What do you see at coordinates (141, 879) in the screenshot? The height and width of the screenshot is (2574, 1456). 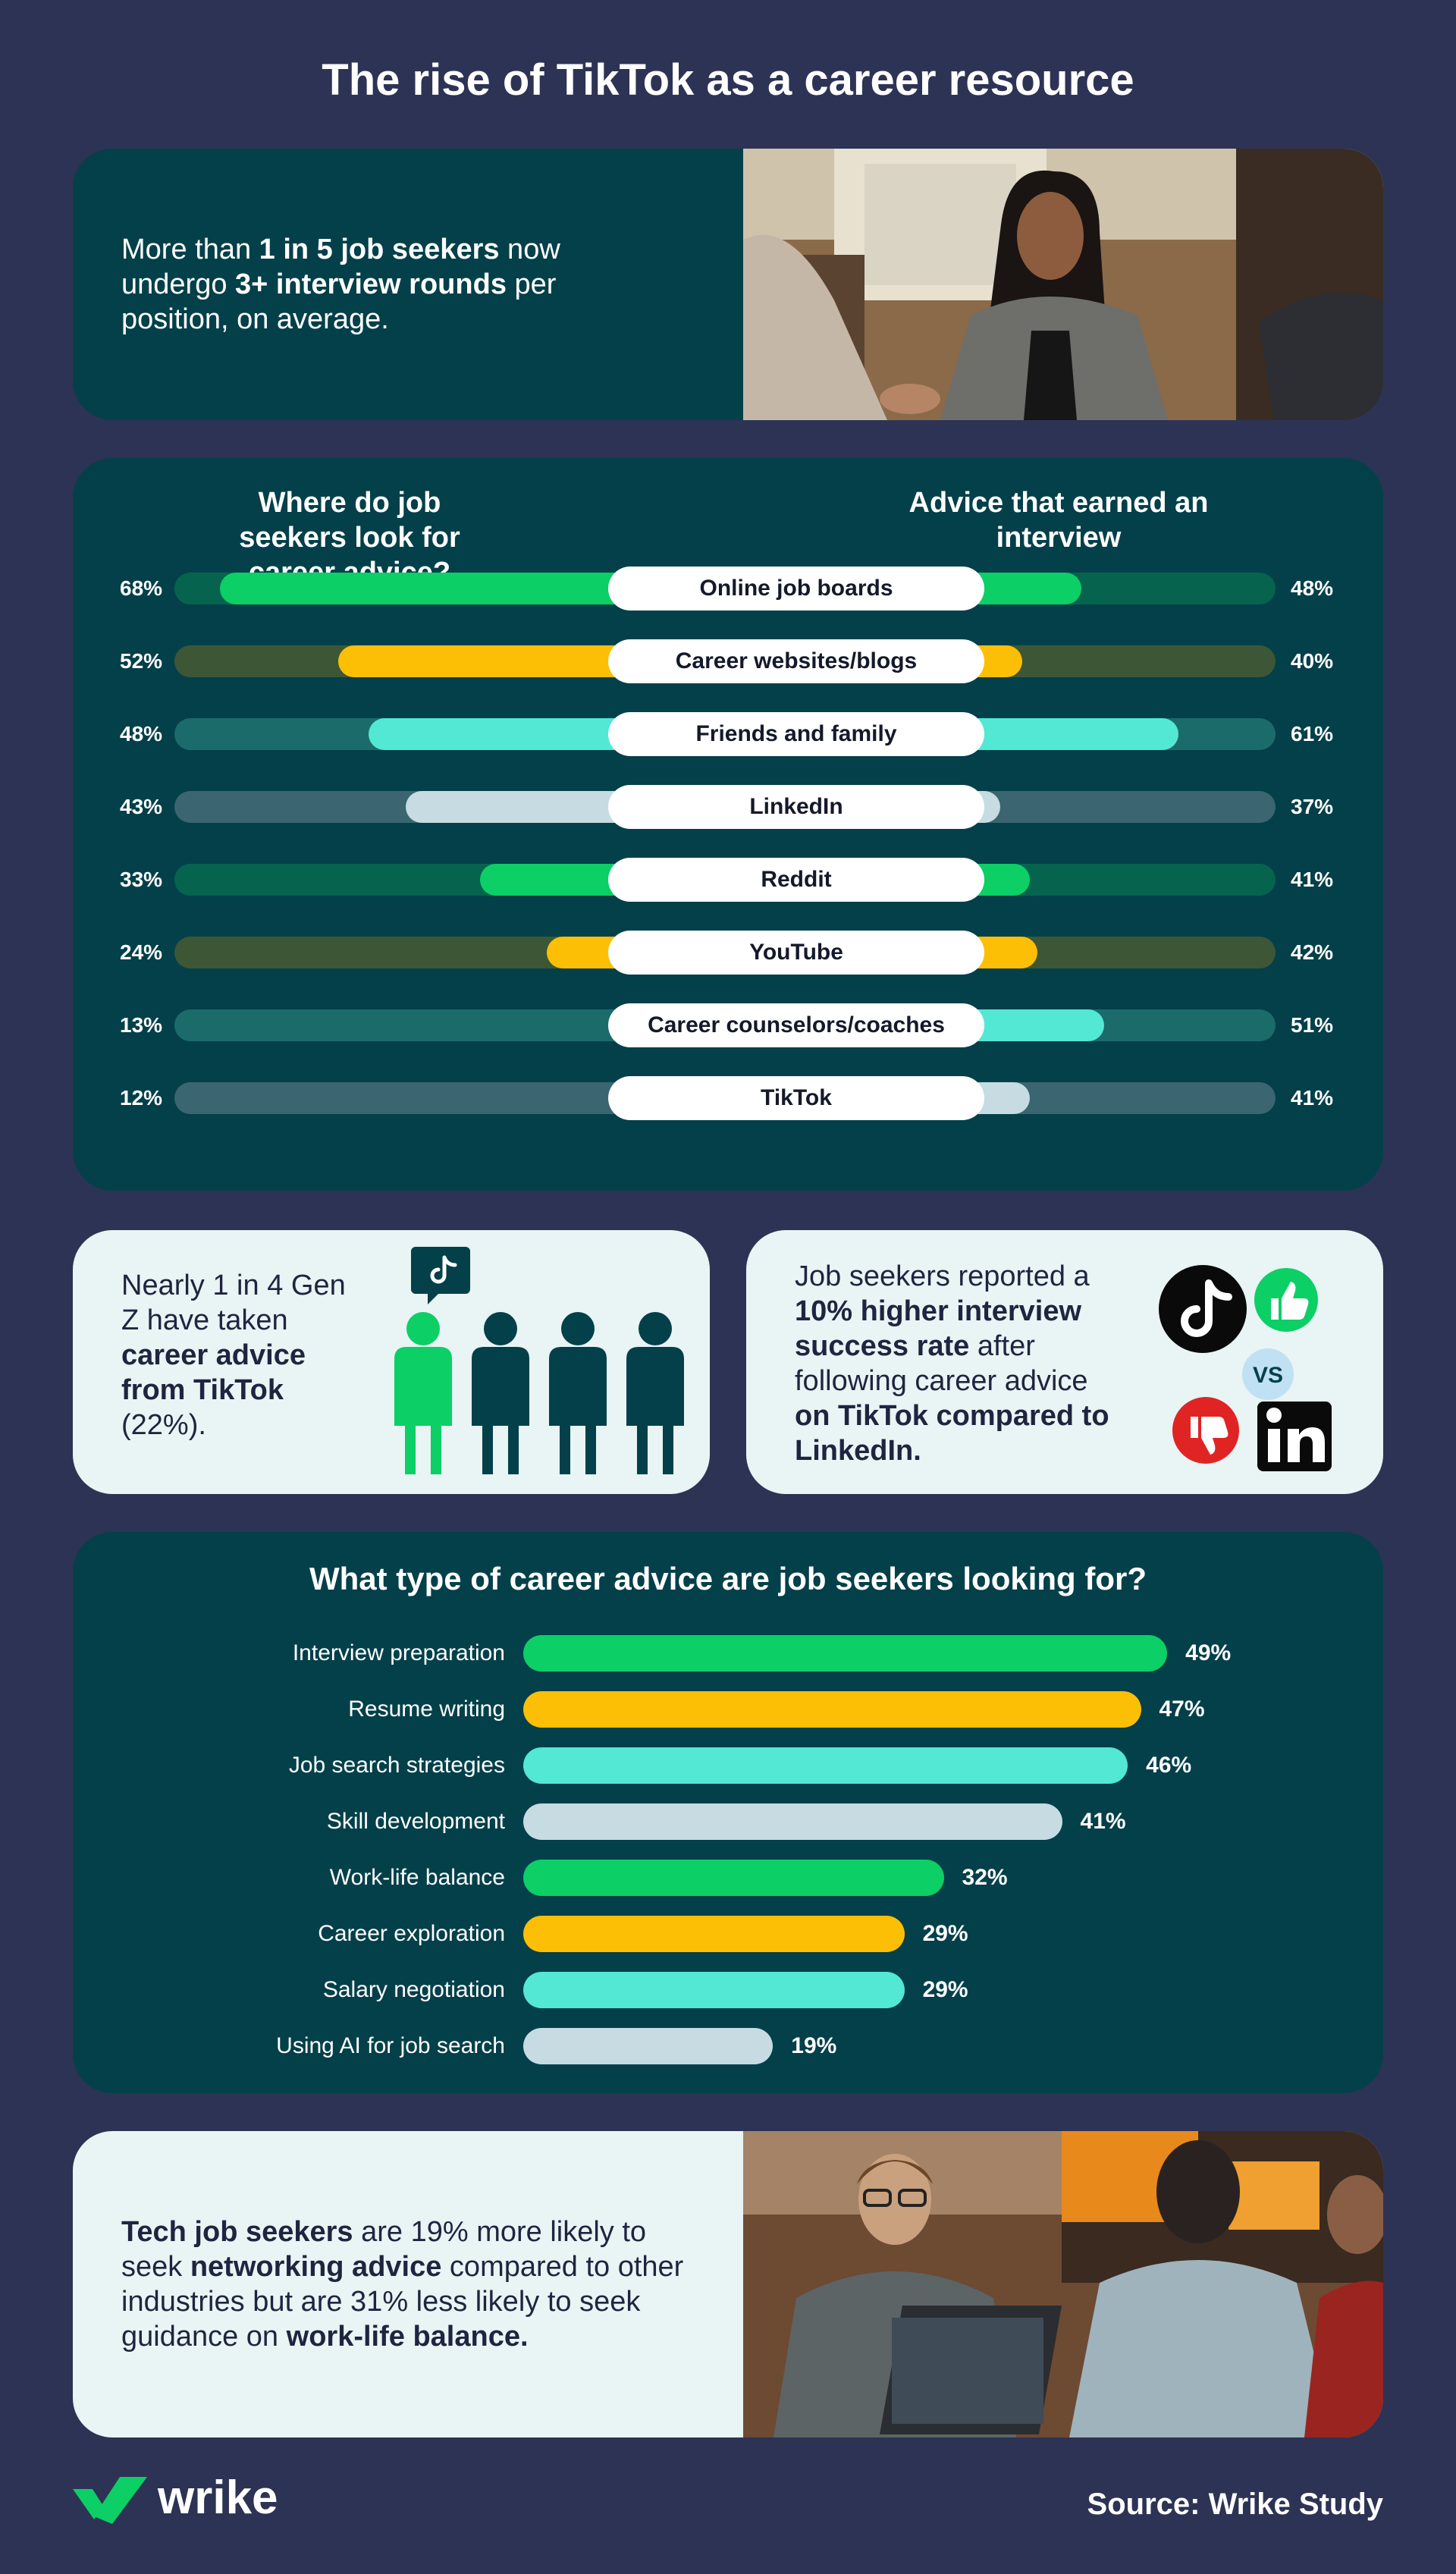 I see `left-value-label: 33%` at bounding box center [141, 879].